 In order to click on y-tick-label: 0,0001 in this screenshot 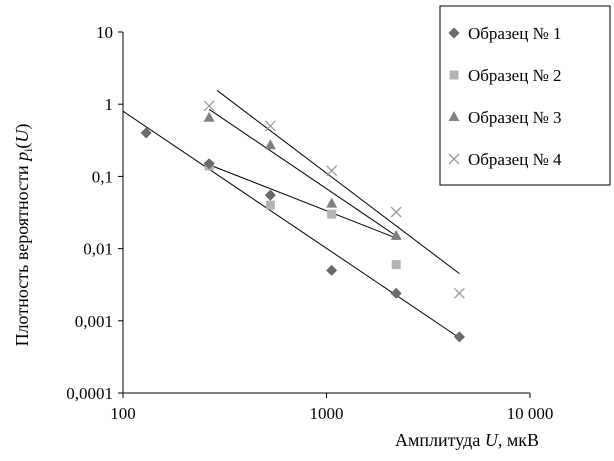, I will do `click(89, 393)`.